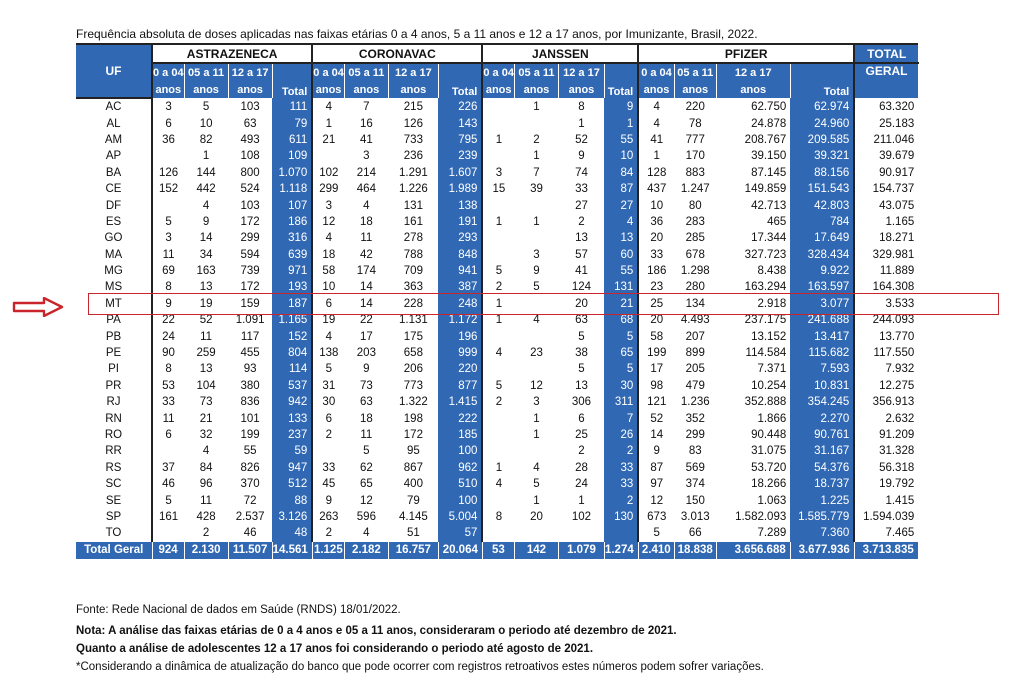 The image size is (1024, 683). I want to click on cell-astrazeneca-age-2: 159, so click(250, 303).